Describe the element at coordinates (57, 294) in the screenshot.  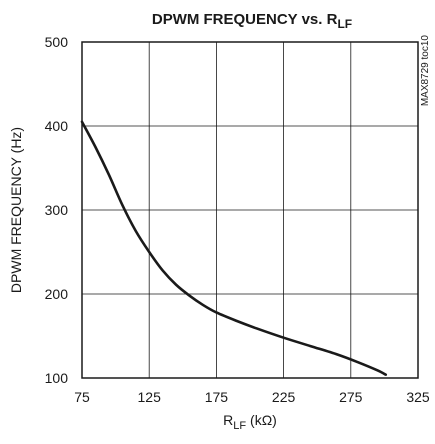
I see `y-tick-label: 200` at that location.